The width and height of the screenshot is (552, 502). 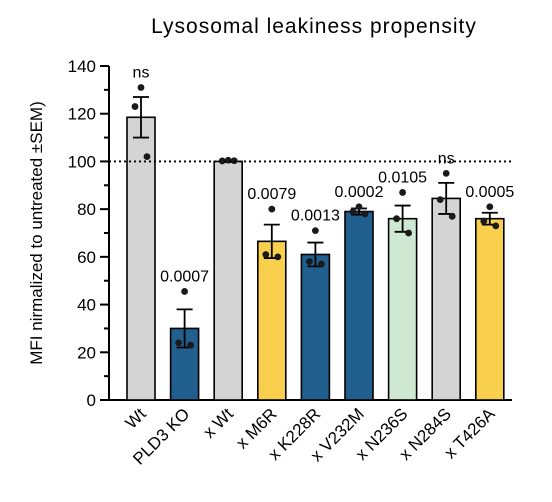 I want to click on y-tick-label: 40, so click(x=86, y=305).